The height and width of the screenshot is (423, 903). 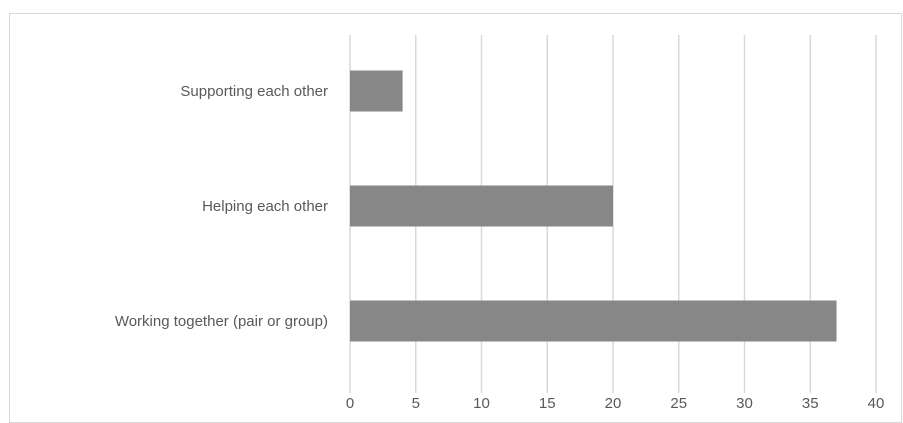 I want to click on category-label: Helping each other, so click(x=265, y=206).